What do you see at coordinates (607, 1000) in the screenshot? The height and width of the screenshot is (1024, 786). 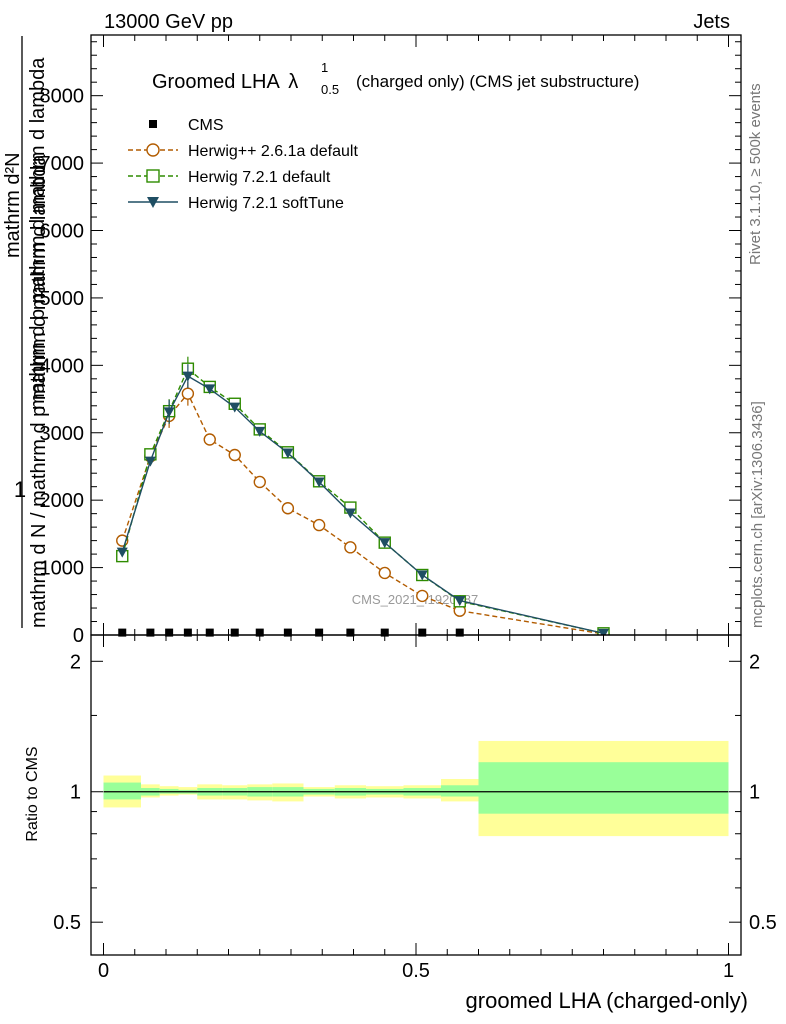 I see `x-axis-label: groomed LHA (charged-only)` at bounding box center [607, 1000].